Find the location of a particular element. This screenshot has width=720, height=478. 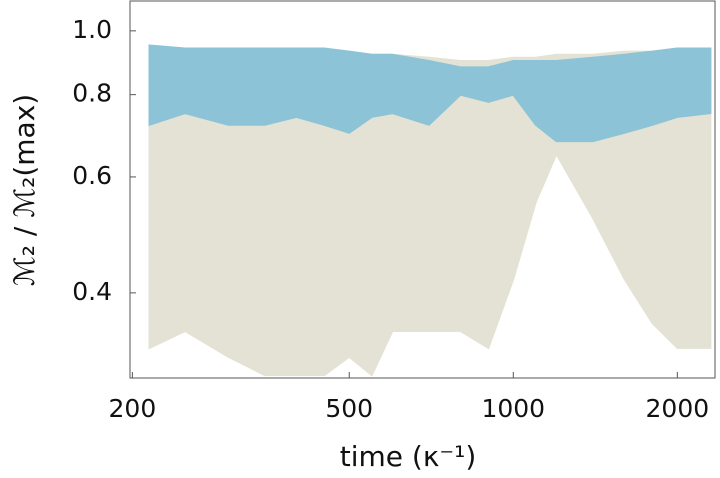

x-tick-label: 200 is located at coordinates (133, 408).